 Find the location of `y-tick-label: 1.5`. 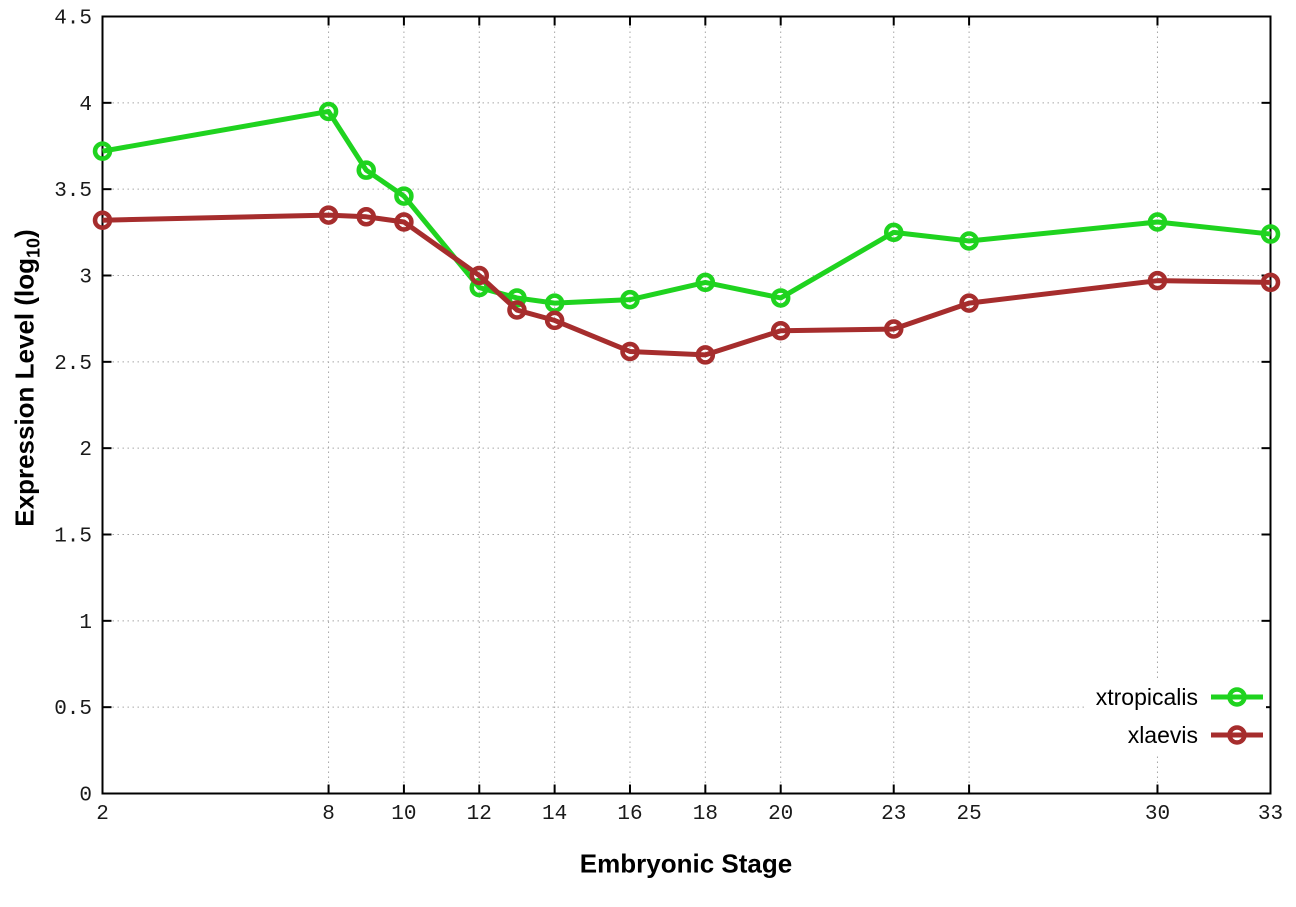

y-tick-label: 1.5 is located at coordinates (73, 537).